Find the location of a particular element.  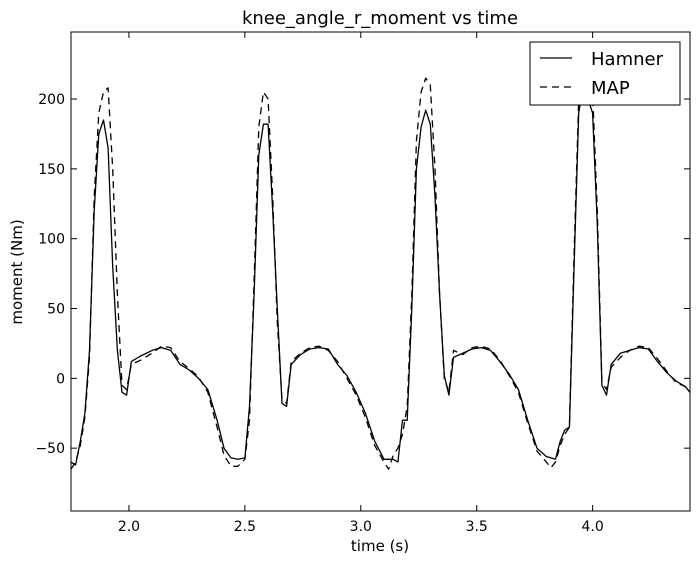

y-tick-label: −50 is located at coordinates (50, 449).